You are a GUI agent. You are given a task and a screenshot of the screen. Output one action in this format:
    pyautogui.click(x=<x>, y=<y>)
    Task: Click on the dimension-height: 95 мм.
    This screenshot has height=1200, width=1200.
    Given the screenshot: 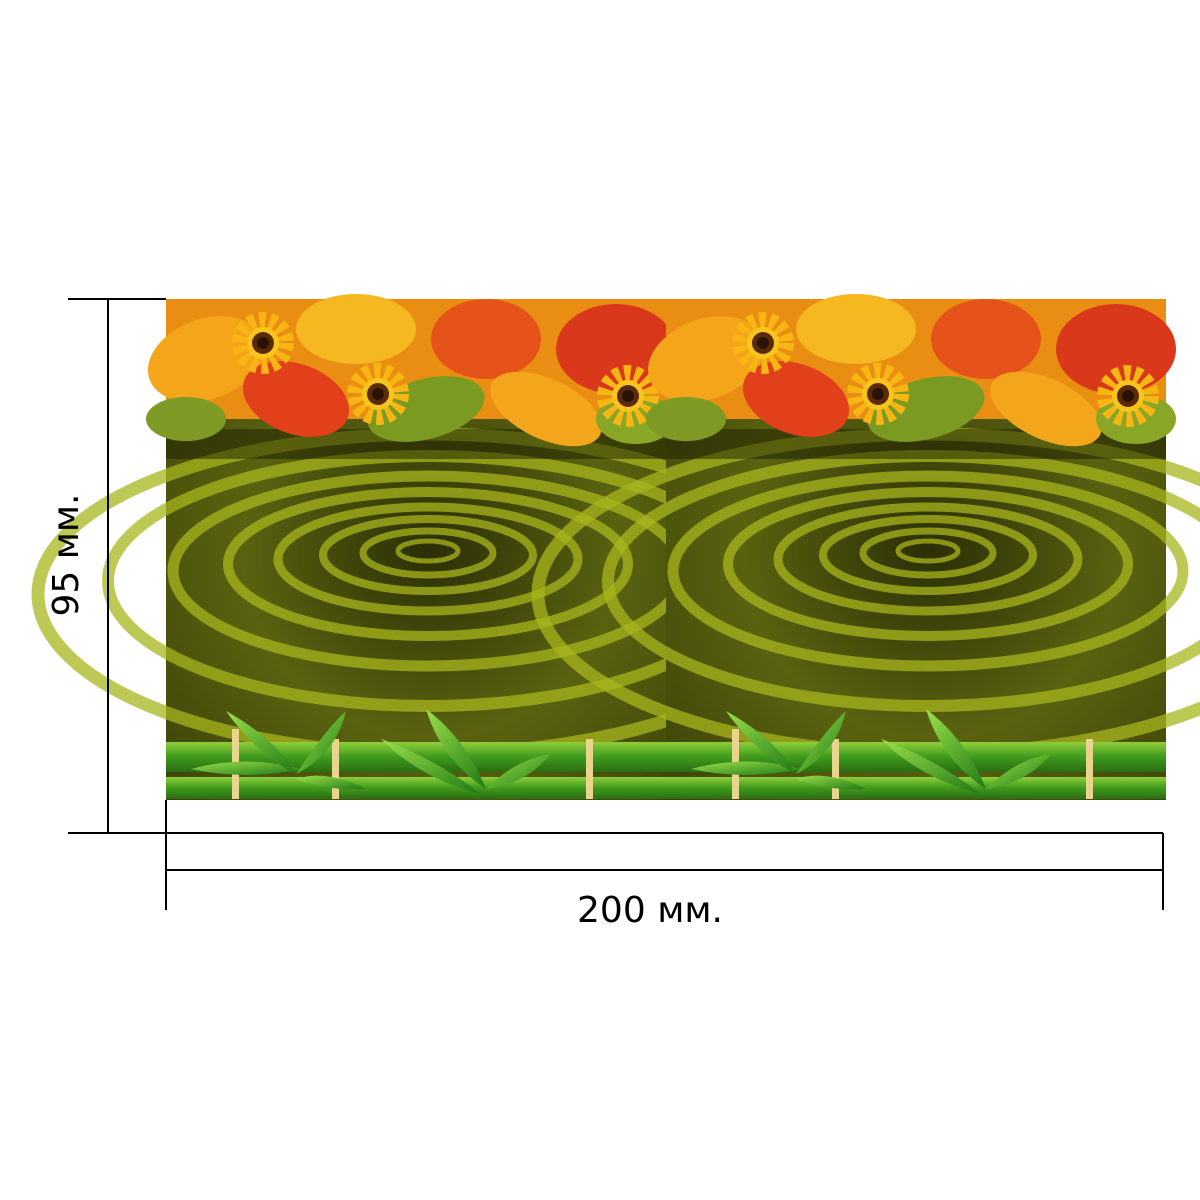 What is the action you would take?
    pyautogui.click(x=106, y=566)
    